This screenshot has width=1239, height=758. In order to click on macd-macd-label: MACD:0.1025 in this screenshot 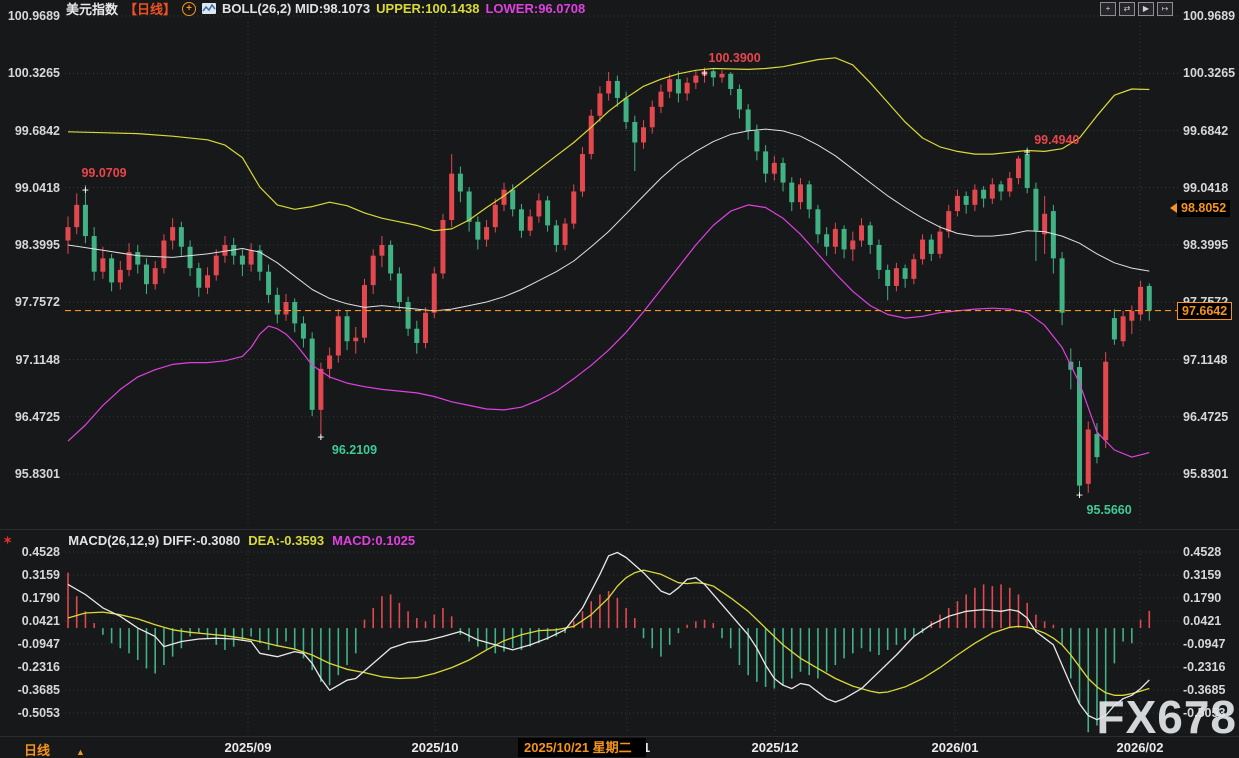, I will do `click(374, 540)`.